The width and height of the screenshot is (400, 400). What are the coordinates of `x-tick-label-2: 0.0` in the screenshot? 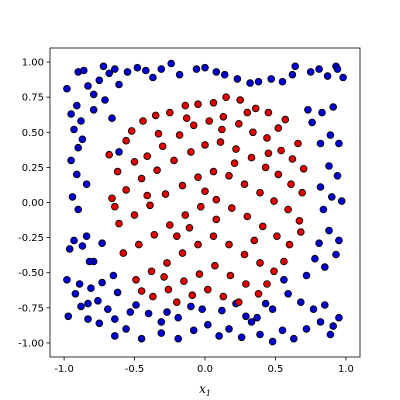 It's located at (205, 369).